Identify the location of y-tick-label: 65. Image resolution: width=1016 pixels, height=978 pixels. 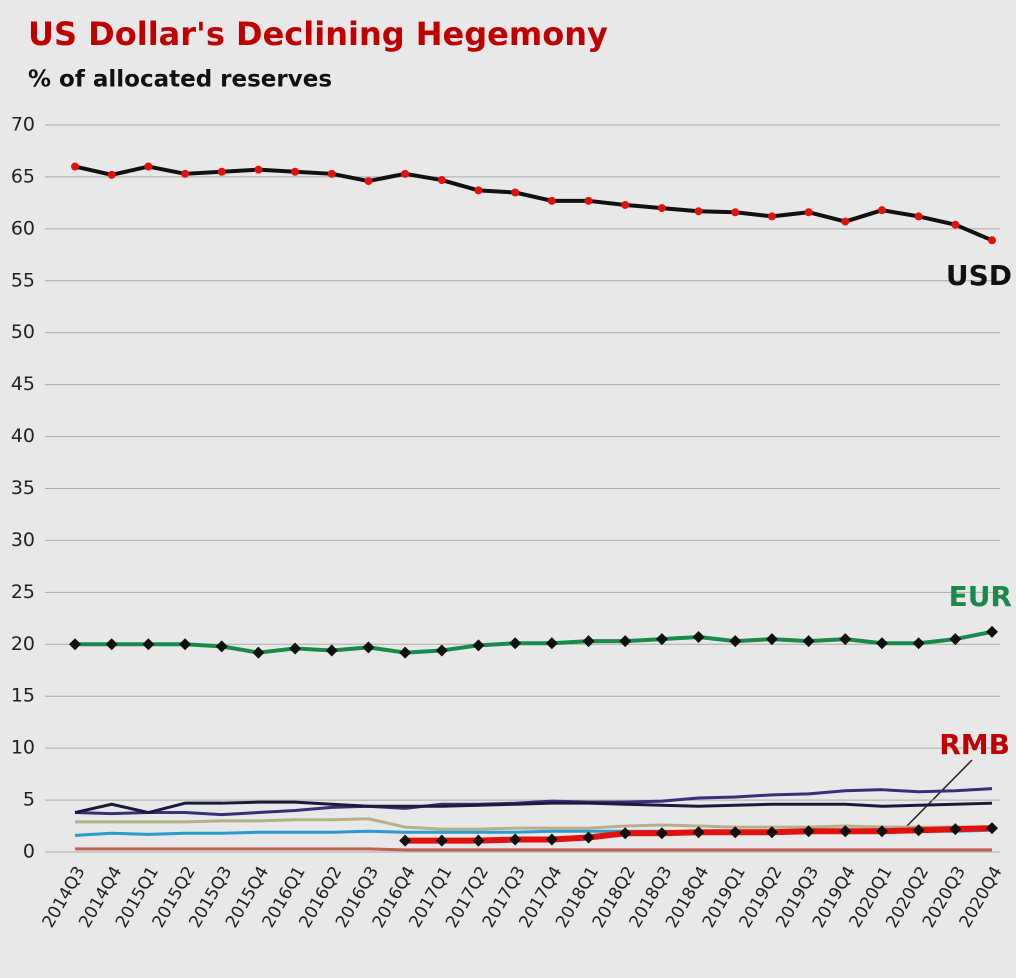
(23, 176).